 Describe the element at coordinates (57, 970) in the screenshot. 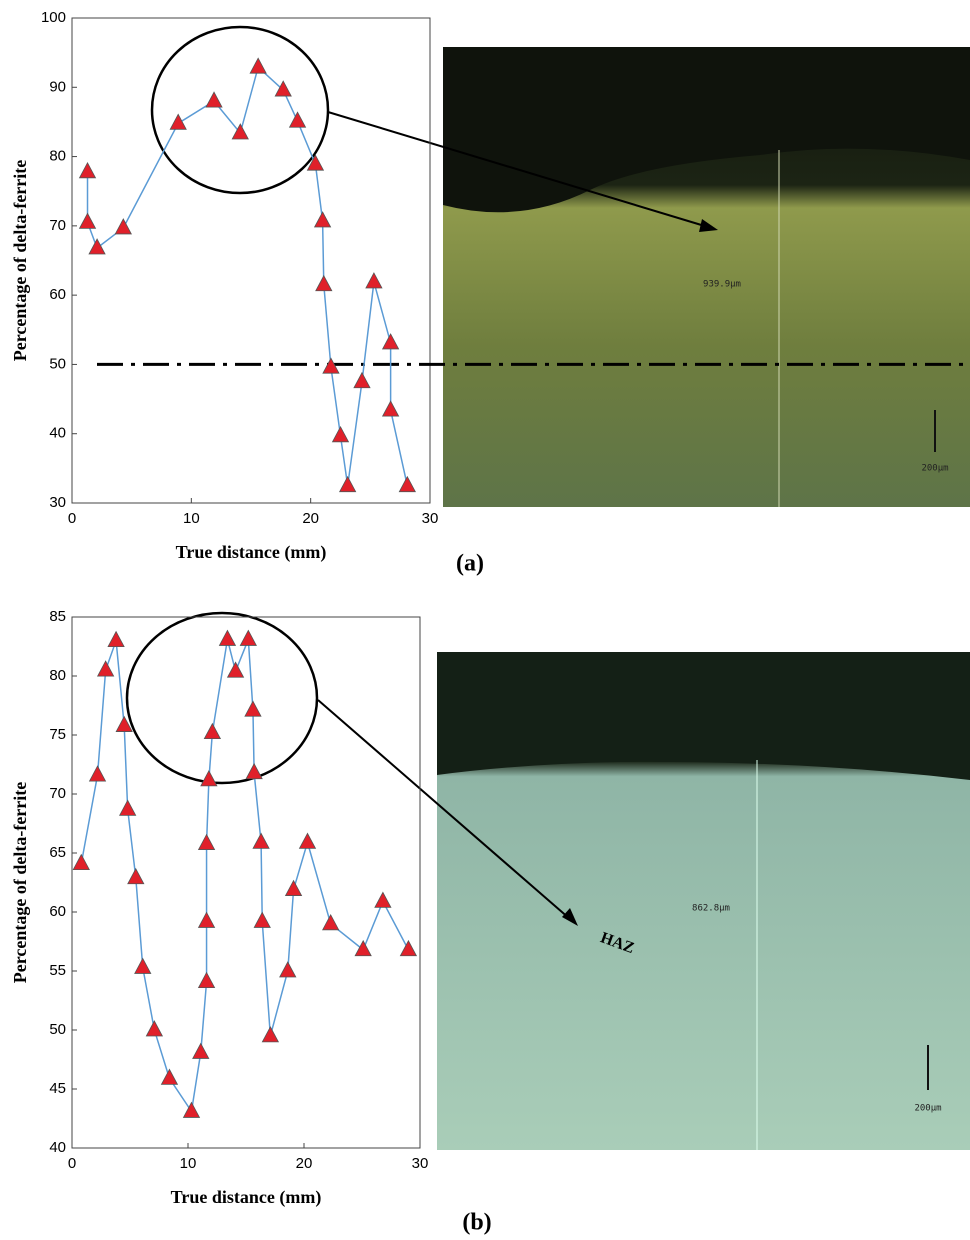

I see `y-tick-label: 55` at that location.